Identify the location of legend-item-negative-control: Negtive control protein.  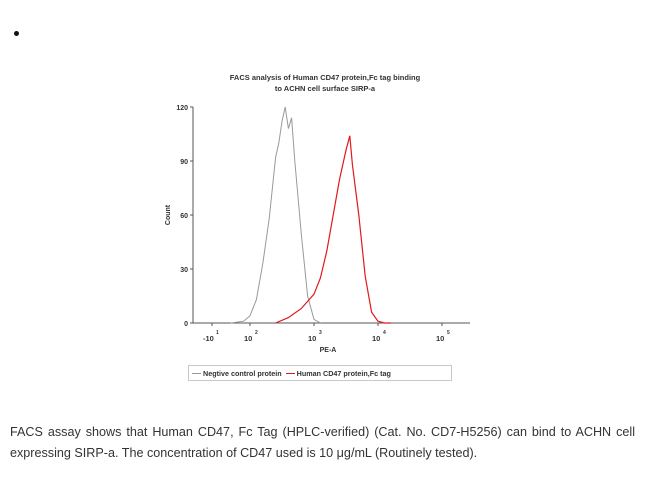
(237, 373).